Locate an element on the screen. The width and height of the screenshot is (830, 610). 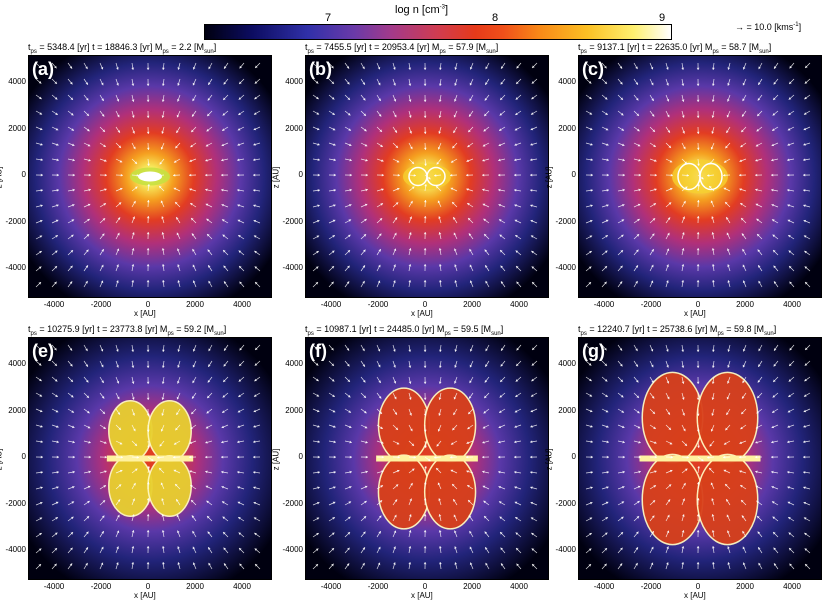
x-tick-label: 0 is located at coordinates (148, 304).